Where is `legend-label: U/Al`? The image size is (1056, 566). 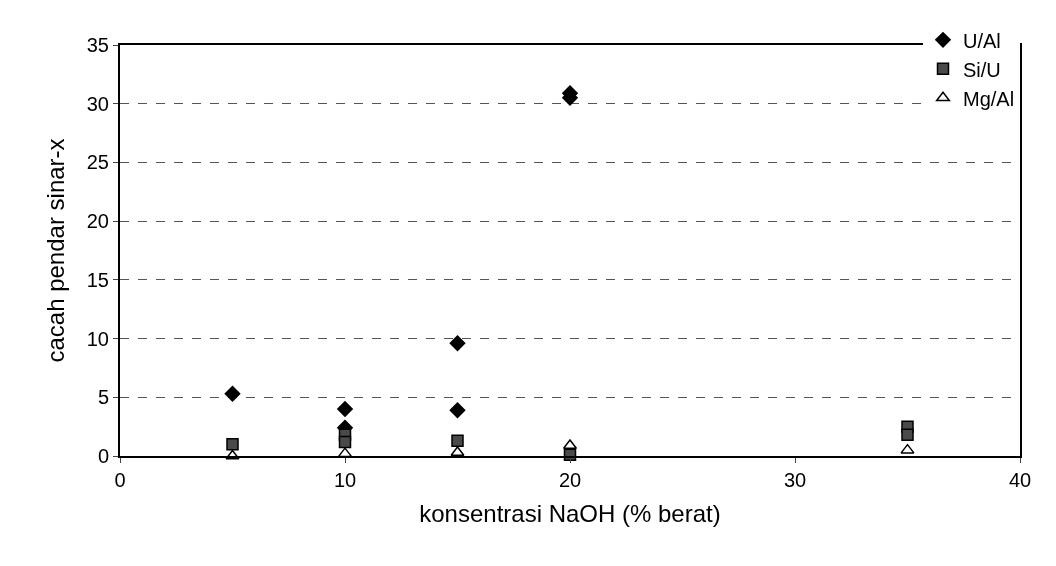 legend-label: U/Al is located at coordinates (982, 40).